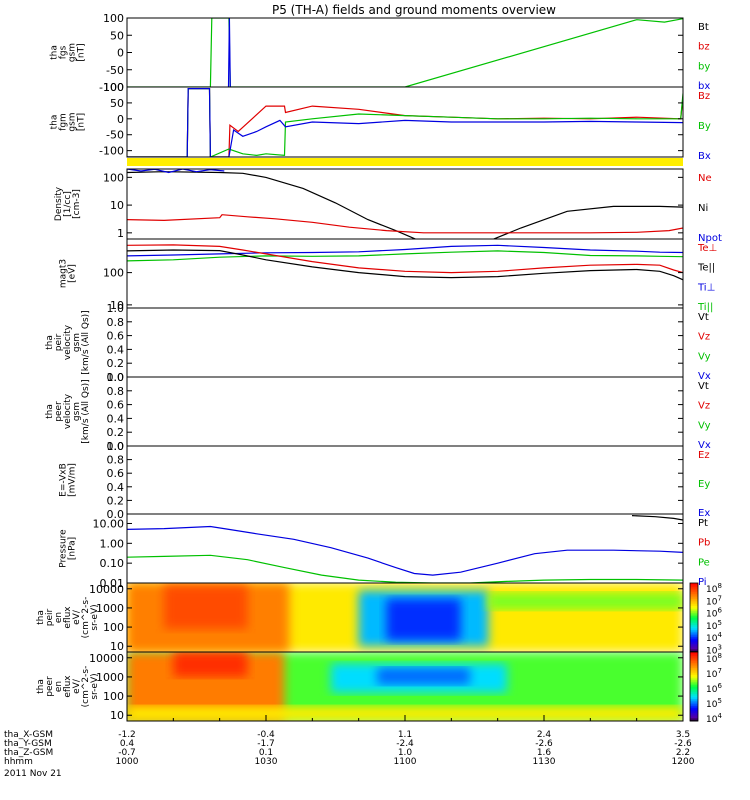  I want to click on legend-vel_ion-3: Vx, so click(704, 376).